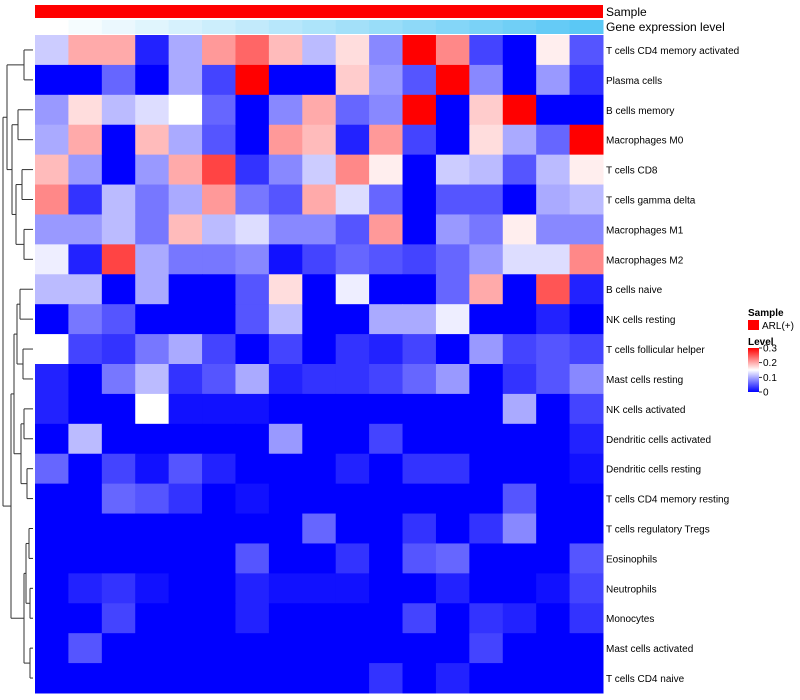  I want to click on legend-sample-title: Sample, so click(766, 313).